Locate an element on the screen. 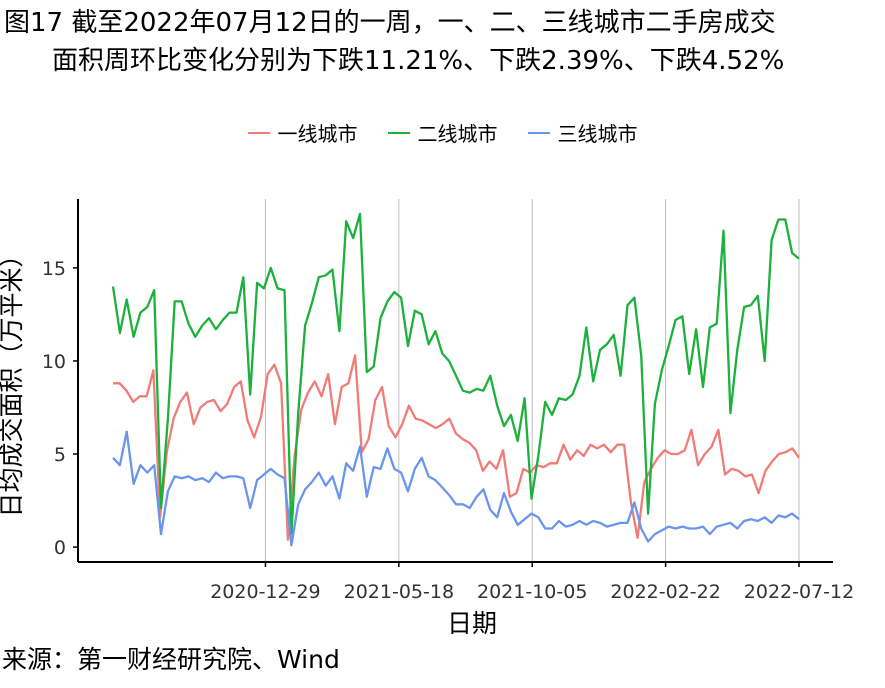 The width and height of the screenshot is (885, 688). title-line-2: 面积周环比变化分别为下跌11.21%、下跌2.39%、下跌4.52% is located at coordinates (418, 61).